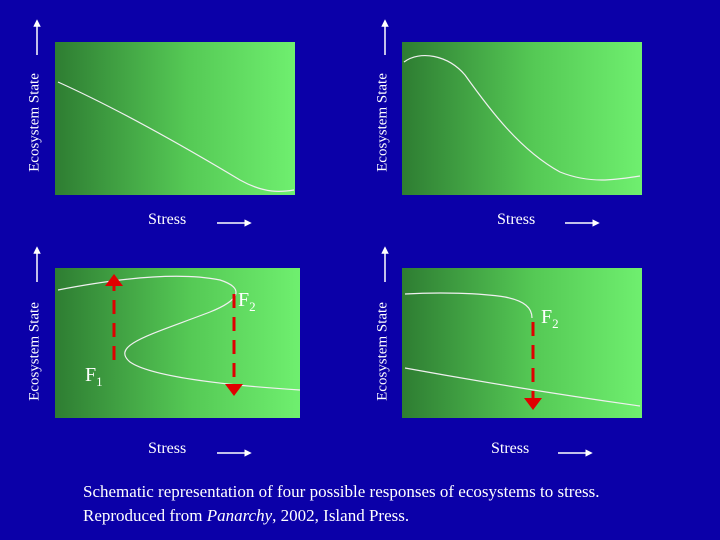 Image resolution: width=720 pixels, height=540 pixels. I want to click on response-curve-lower, so click(522, 387).